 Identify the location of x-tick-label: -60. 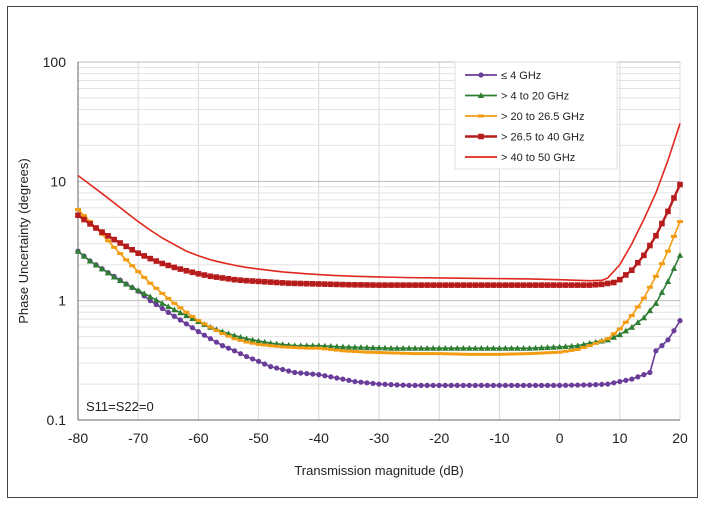
(198, 438).